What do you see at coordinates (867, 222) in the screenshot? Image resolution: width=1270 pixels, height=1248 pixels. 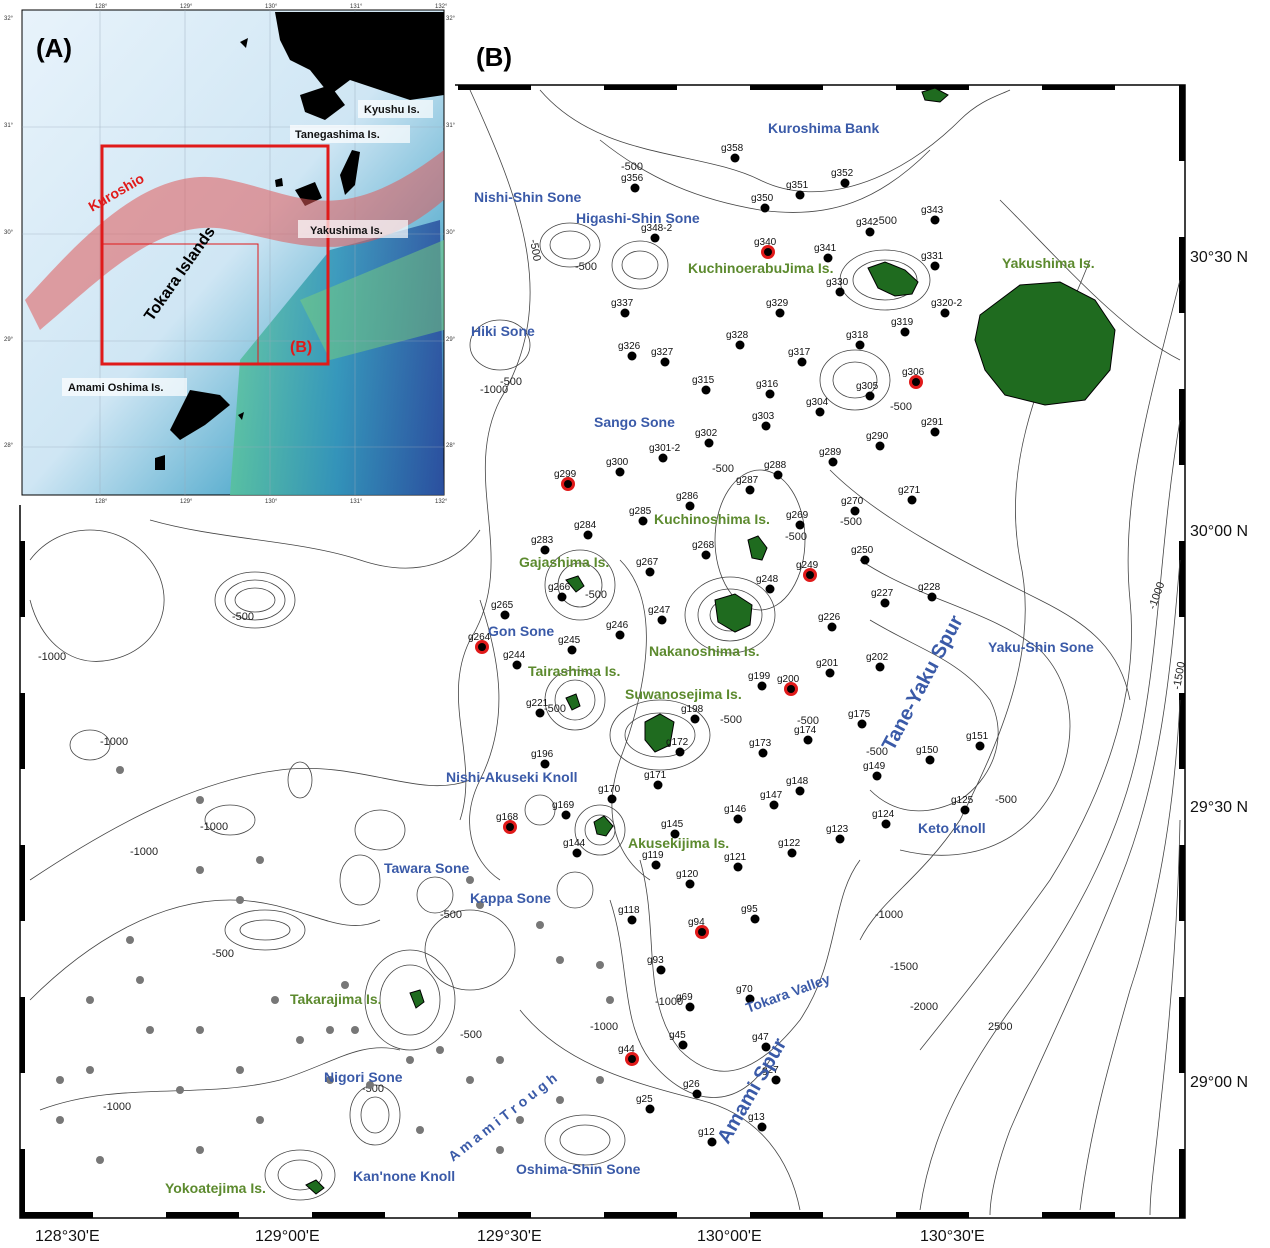 I see `station-label: g342` at bounding box center [867, 222].